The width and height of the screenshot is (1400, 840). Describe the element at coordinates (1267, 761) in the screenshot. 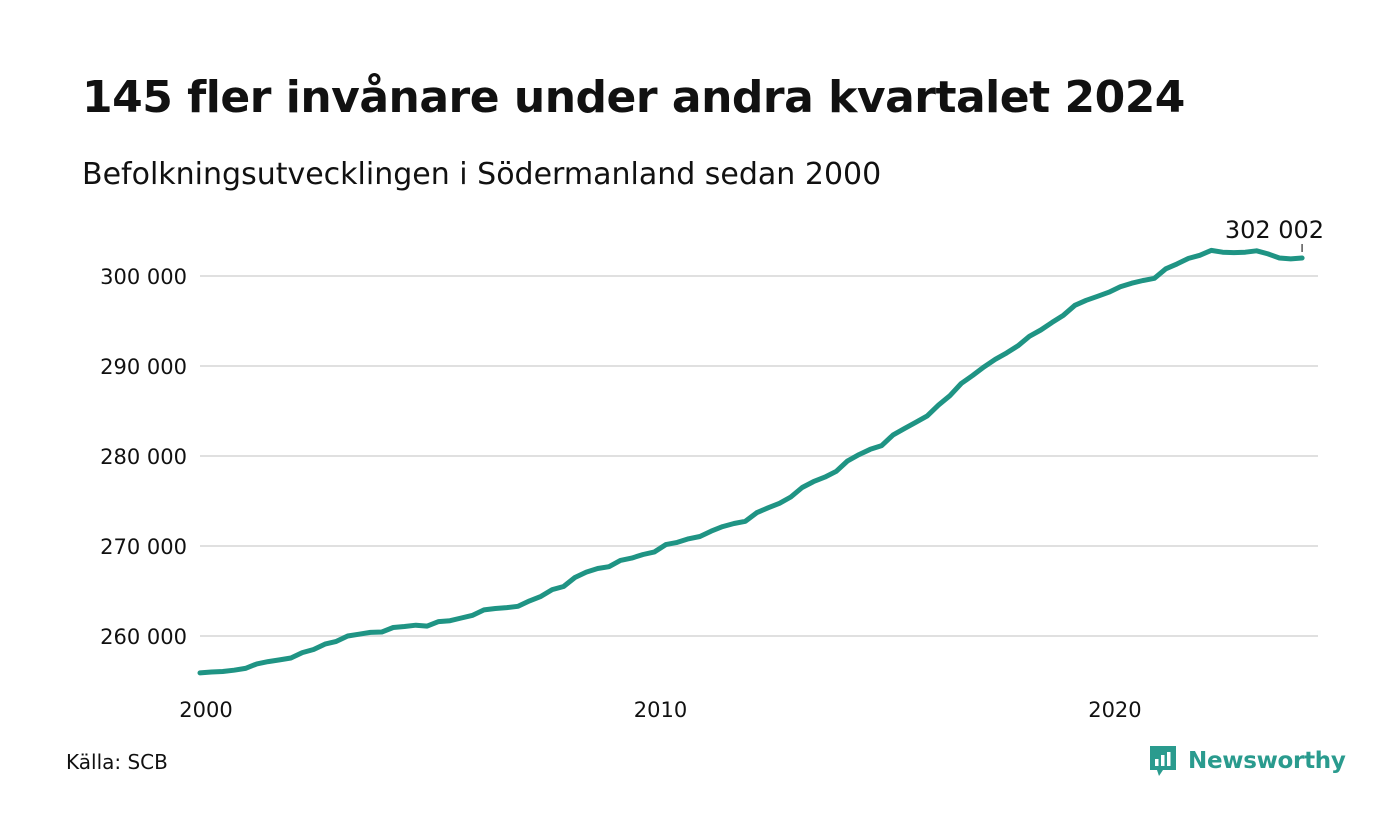

I see `brand-name: Newsworthy` at that location.